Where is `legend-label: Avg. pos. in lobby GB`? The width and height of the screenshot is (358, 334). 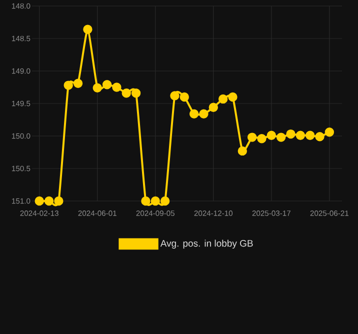 legend-label: Avg. pos. in lobby GB is located at coordinates (206, 244).